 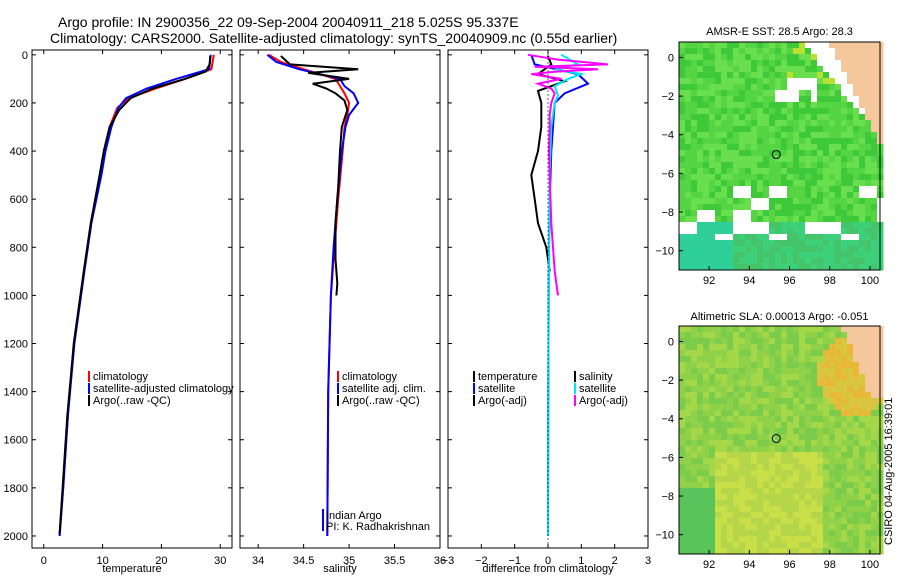 What do you see at coordinates (258, 561) in the screenshot?
I see `salinity-x-tick-label: 34` at bounding box center [258, 561].